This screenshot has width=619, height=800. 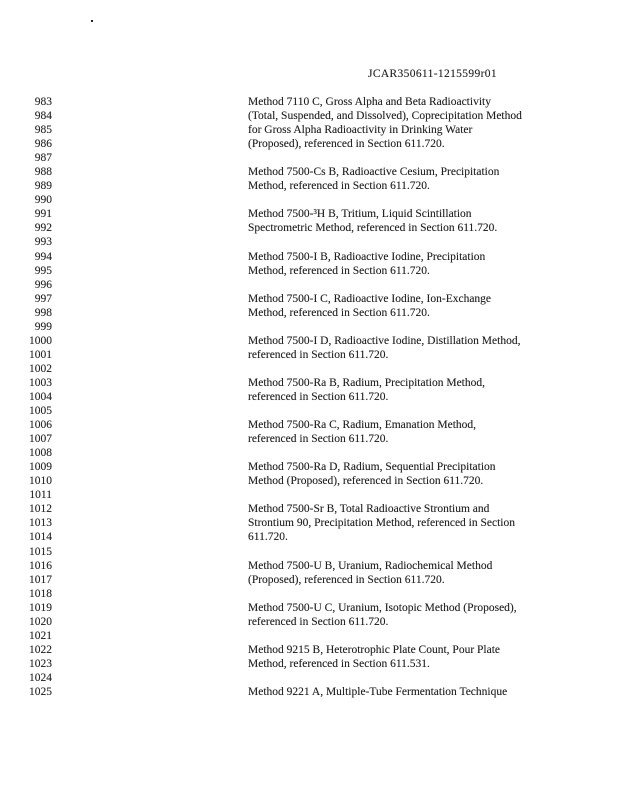 I want to click on line-row: 1001 referenced in Section 611.720., so click(x=309, y=355).